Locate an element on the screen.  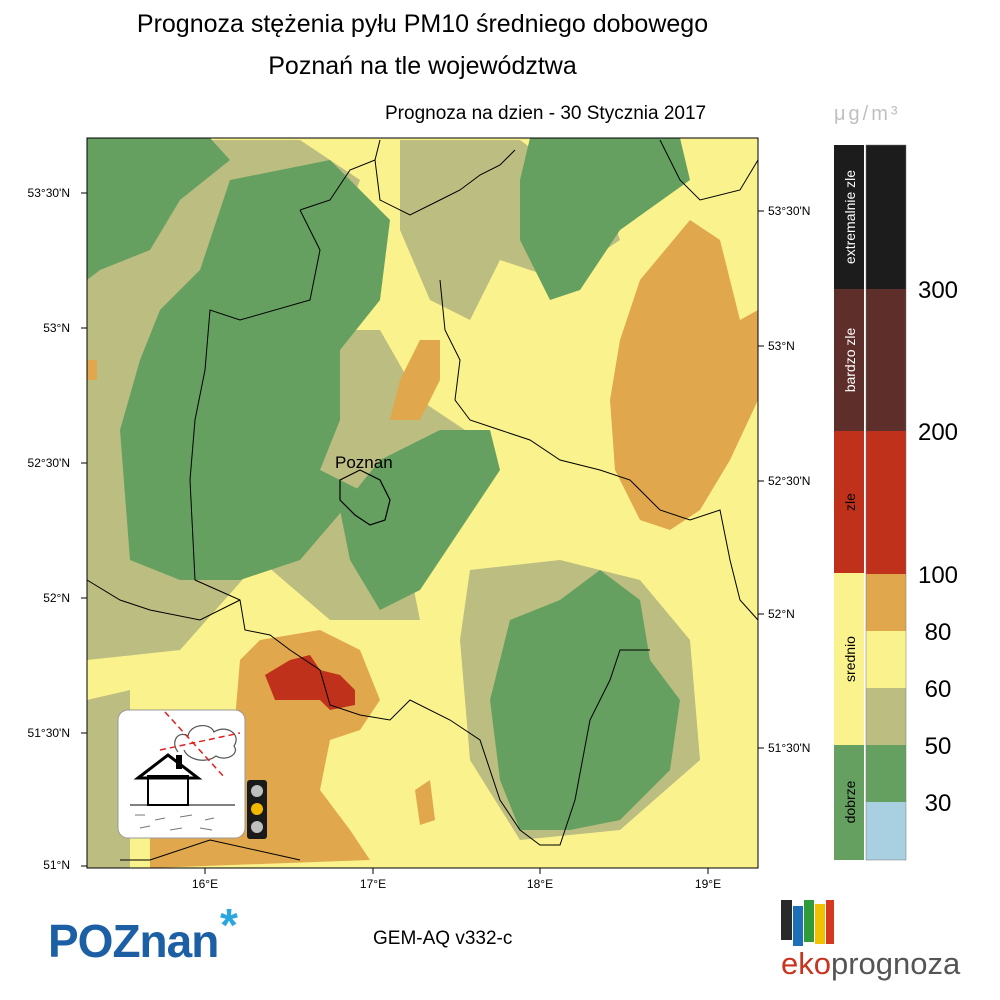
cat-label-1: bardzo zle is located at coordinates (850, 359).